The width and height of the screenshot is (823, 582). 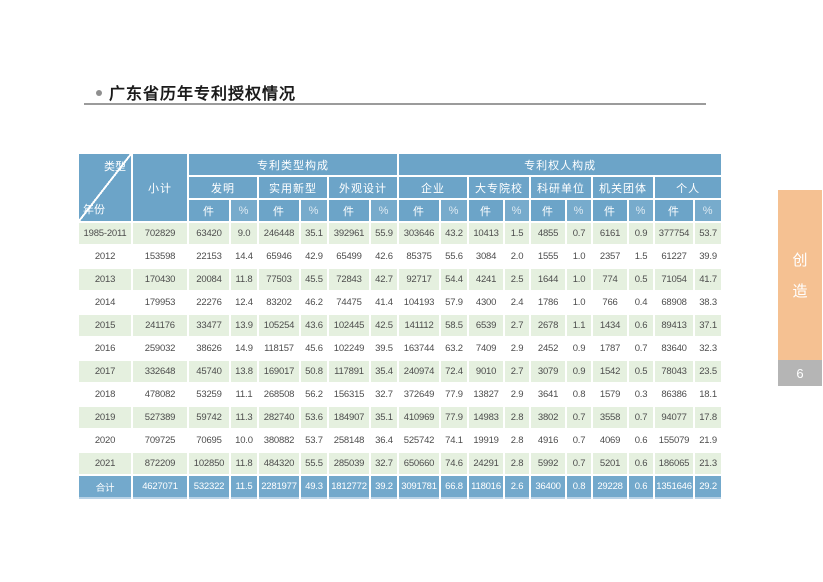 What do you see at coordinates (99, 93) in the screenshot?
I see `bullet-icon` at bounding box center [99, 93].